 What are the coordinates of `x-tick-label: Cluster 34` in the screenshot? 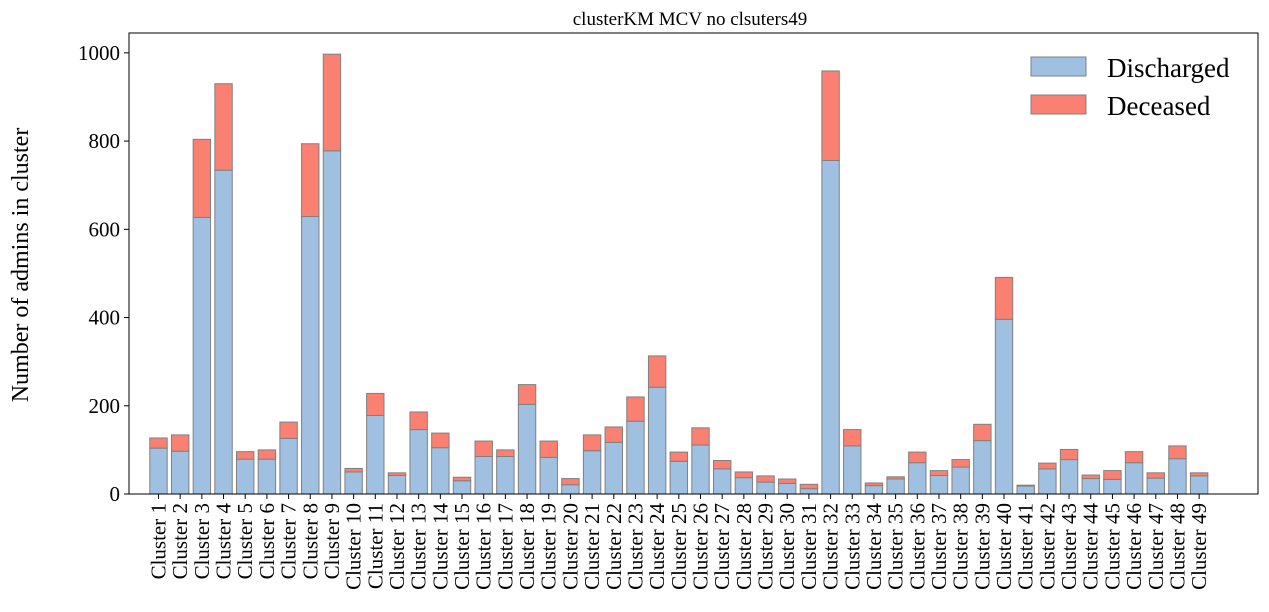 It's located at (874, 546).